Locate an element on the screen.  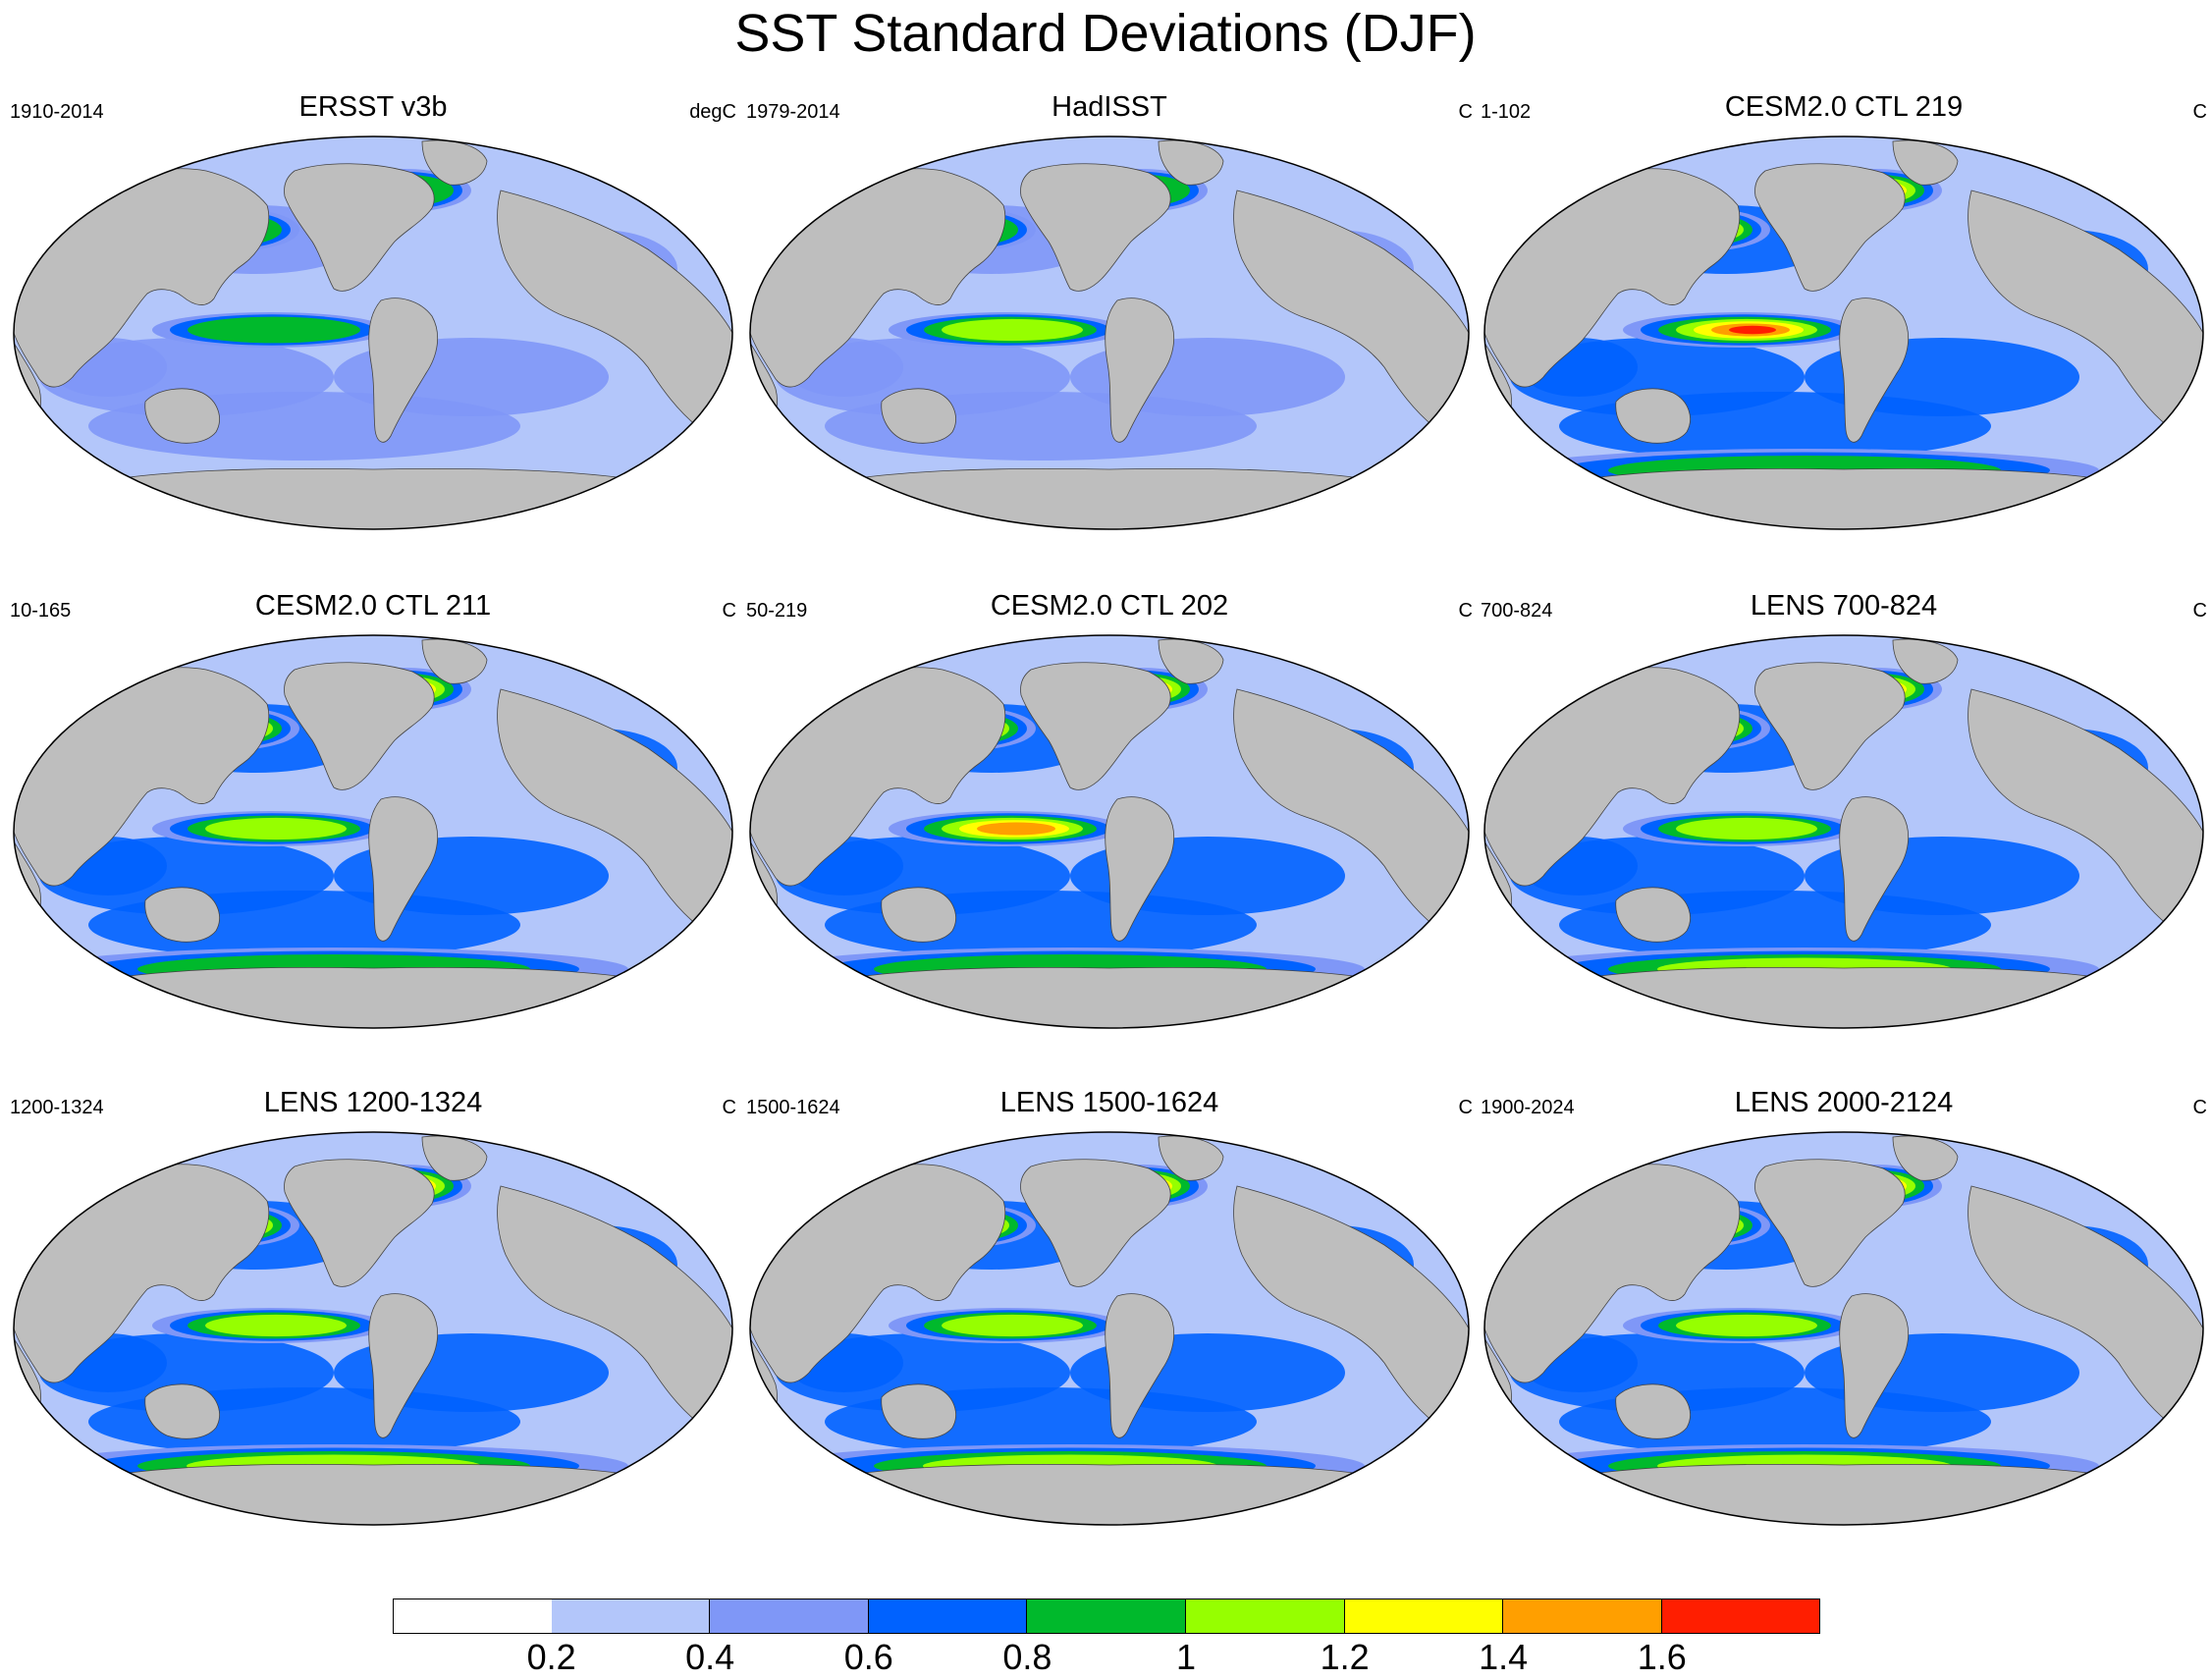
colorbar-tick-label: 1.2 is located at coordinates (1345, 1657).